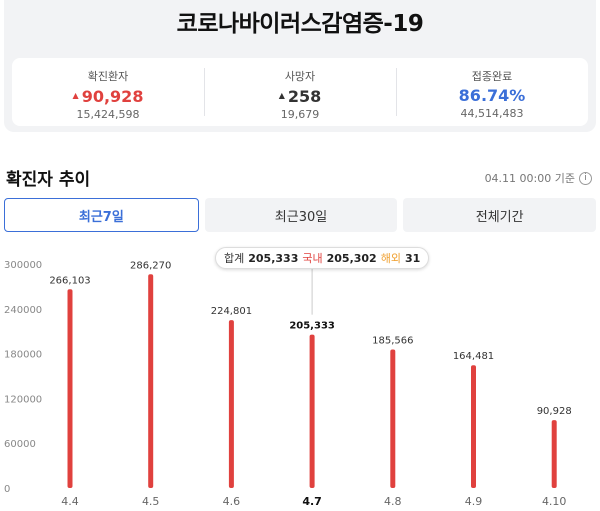 Image resolution: width=600 pixels, height=511 pixels. What do you see at coordinates (23, 399) in the screenshot?
I see `y-tick-label: 120000` at bounding box center [23, 399].